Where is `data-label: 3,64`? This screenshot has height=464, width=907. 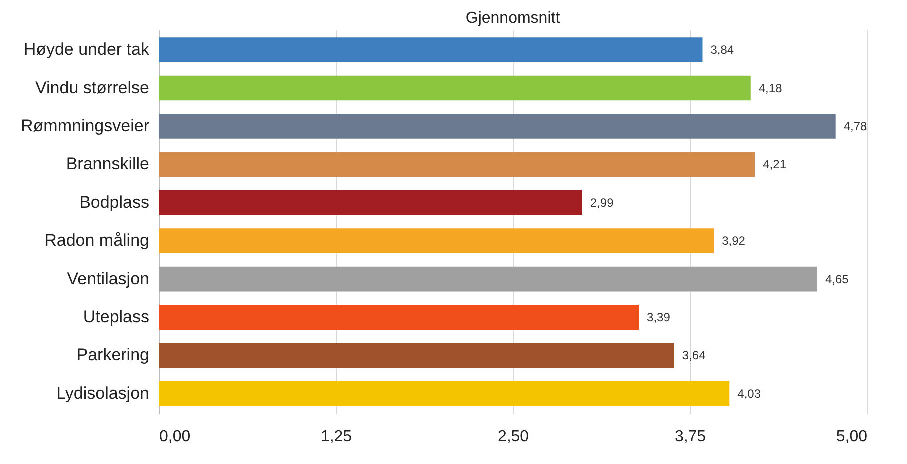
data-label: 3,64 is located at coordinates (694, 355).